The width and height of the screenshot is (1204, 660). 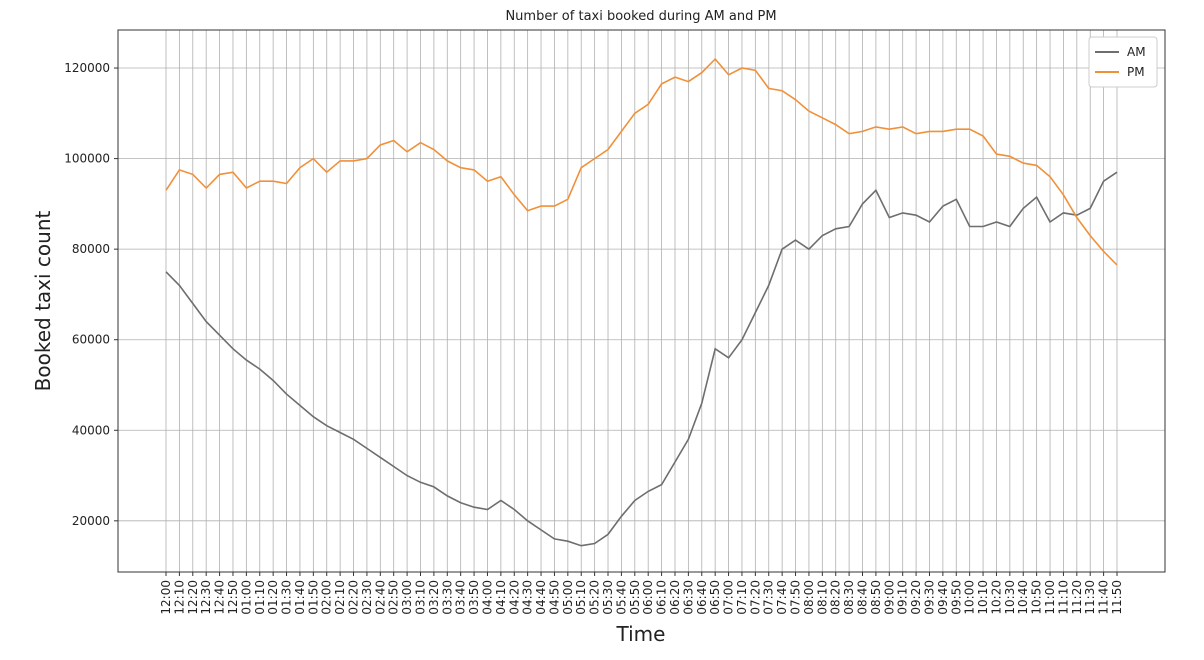 I want to click on x-tick-label: 03:30, so click(x=447, y=597).